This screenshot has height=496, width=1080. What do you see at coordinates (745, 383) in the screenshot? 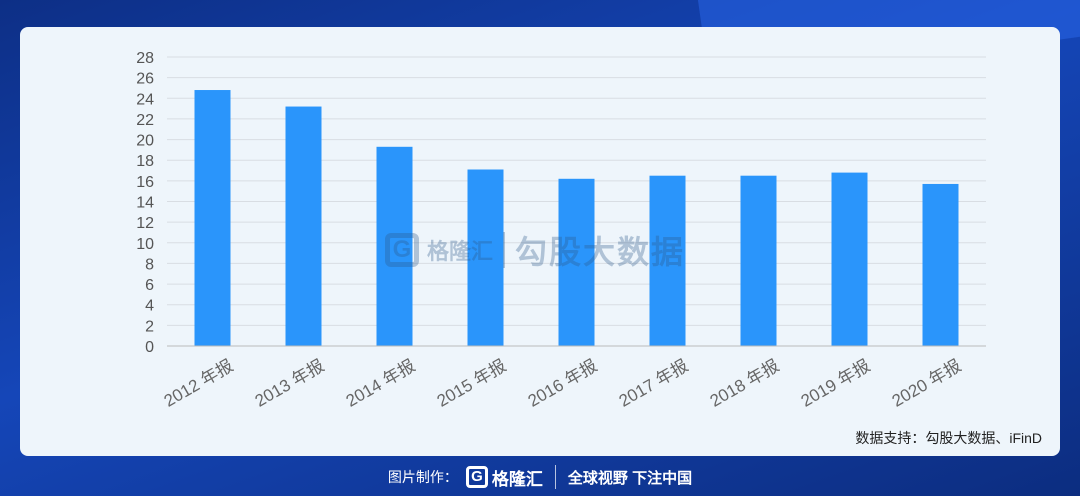
I see `x-tick-label: 2018 年报` at bounding box center [745, 383].